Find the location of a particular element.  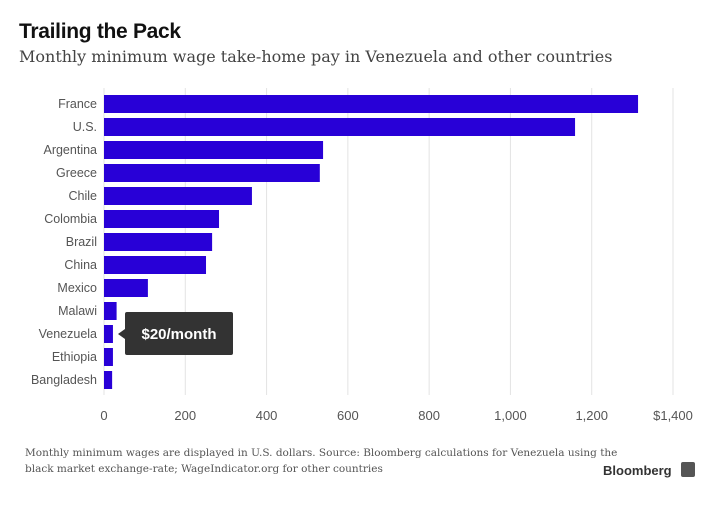

x-tick-label: 600 is located at coordinates (348, 415).